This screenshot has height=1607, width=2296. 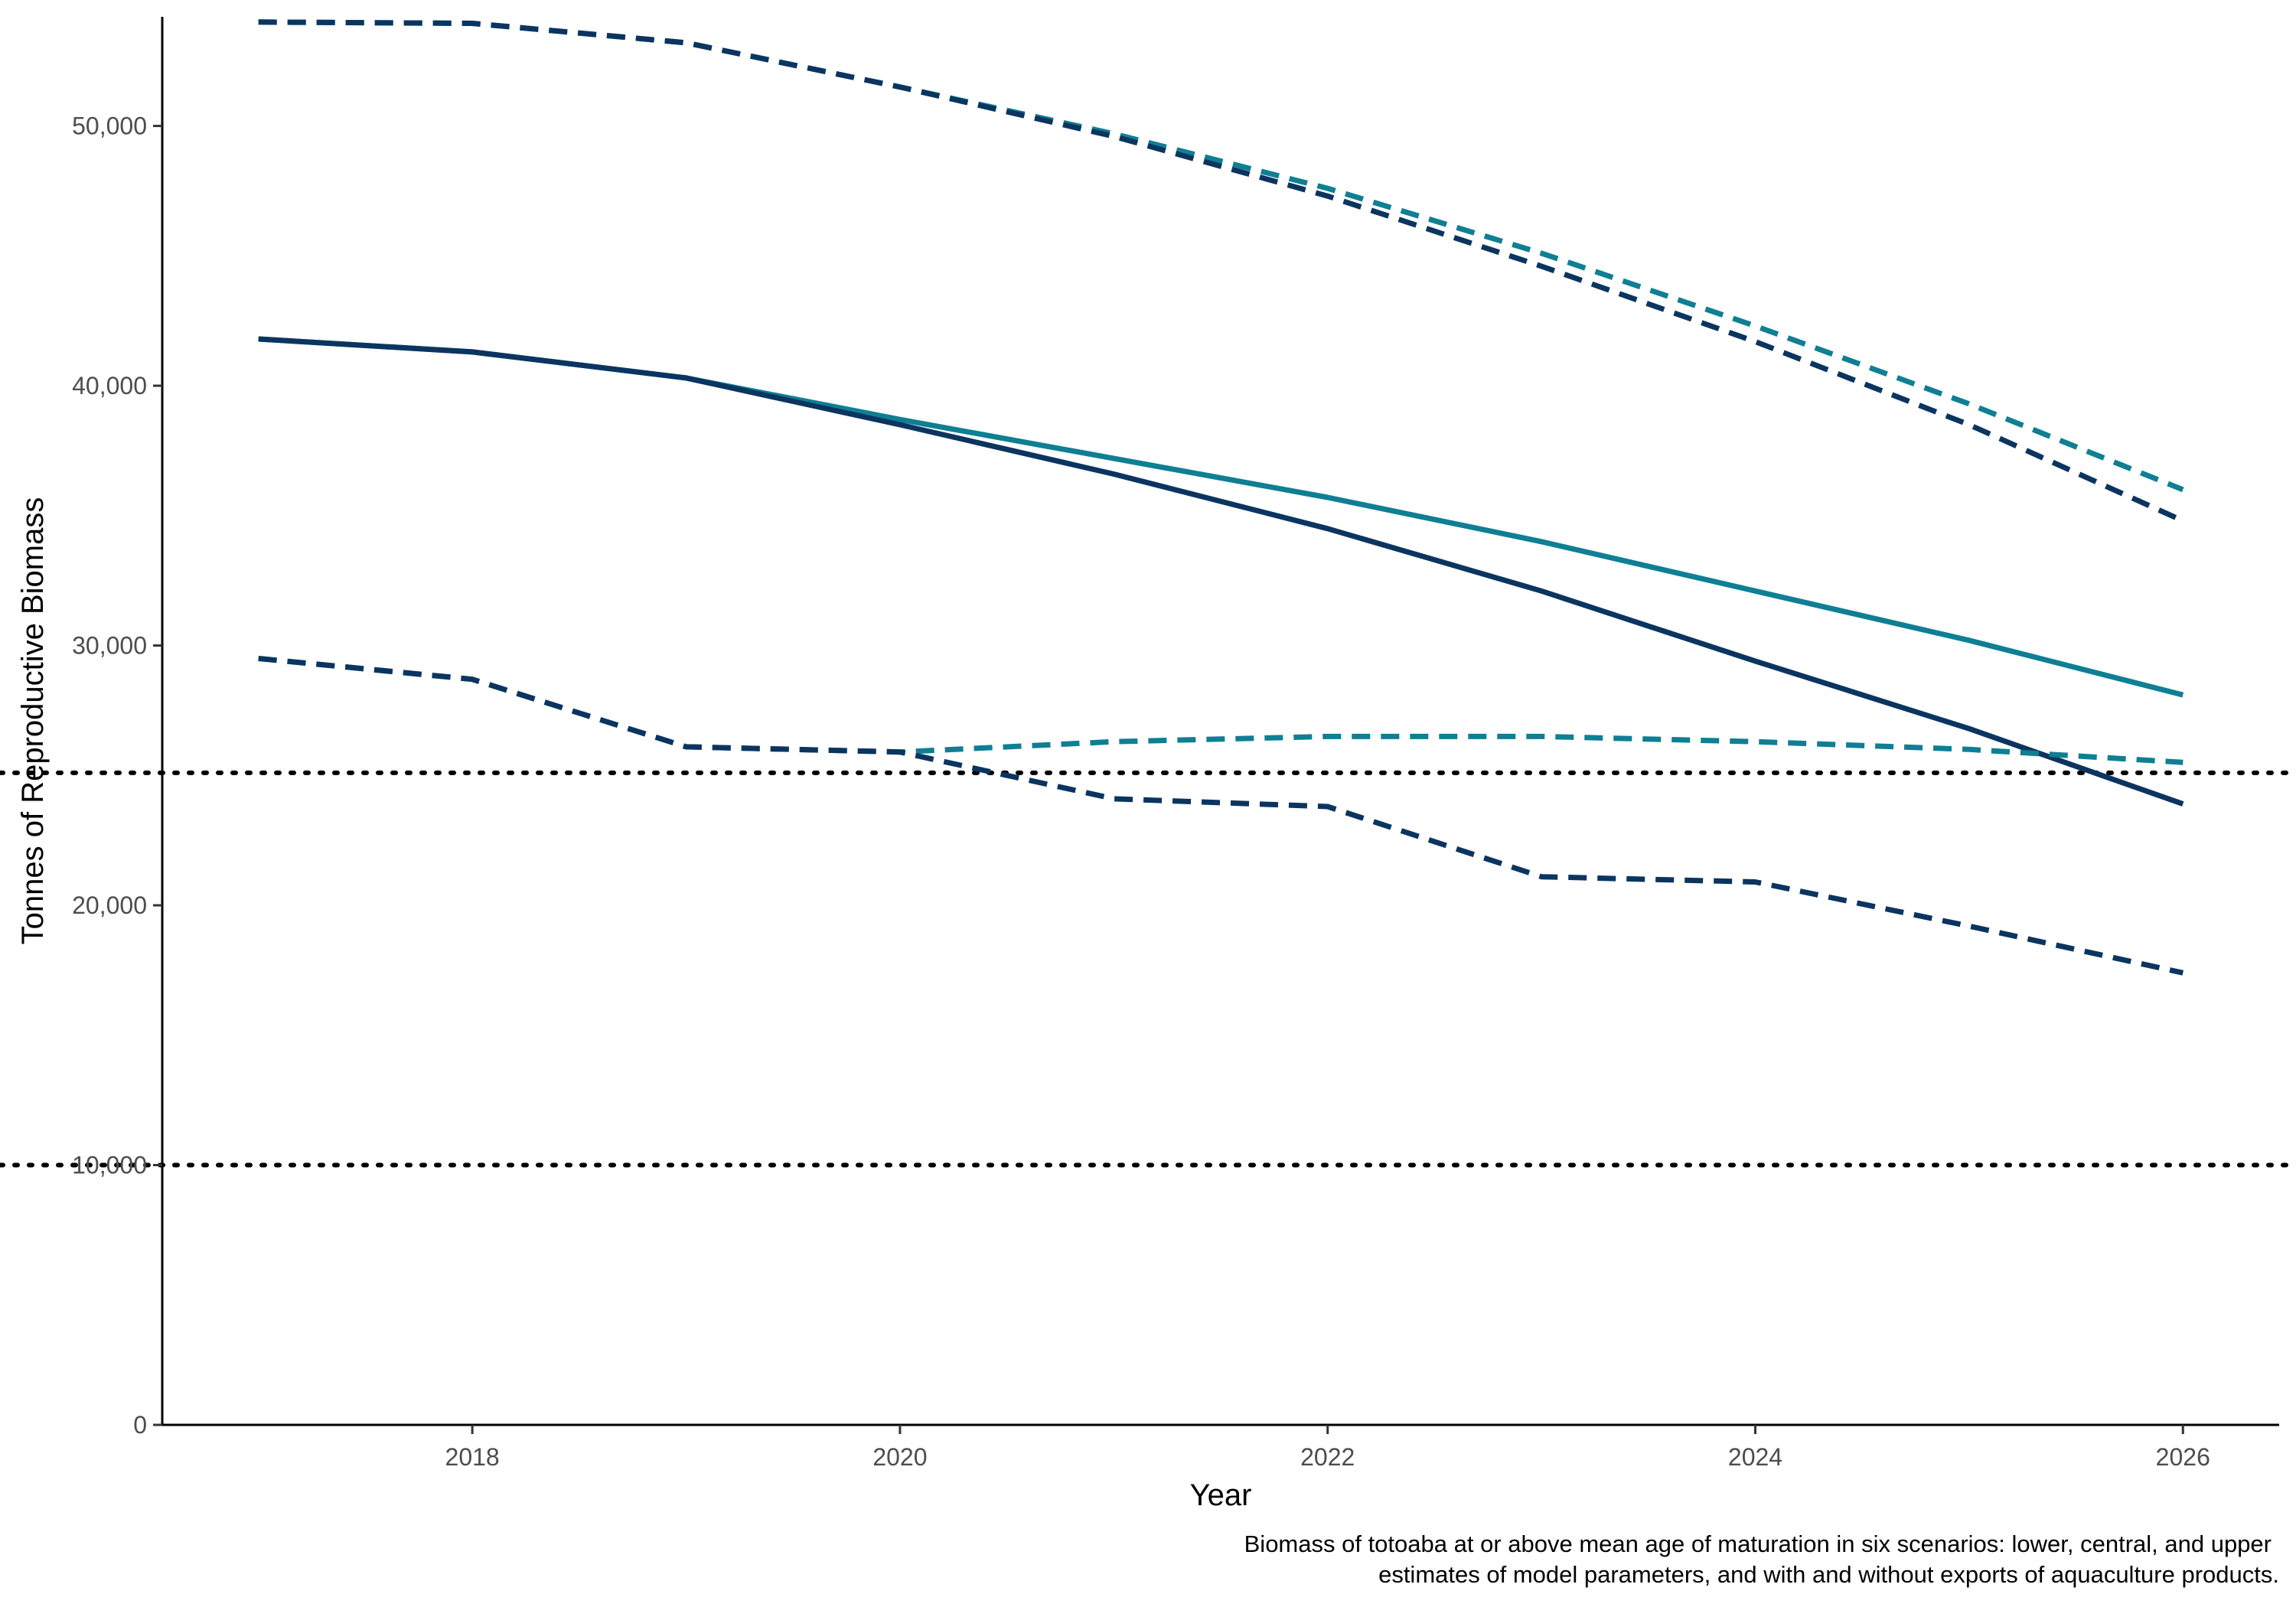 What do you see at coordinates (109, 905) in the screenshot?
I see `y-tick-label: 20,000` at bounding box center [109, 905].